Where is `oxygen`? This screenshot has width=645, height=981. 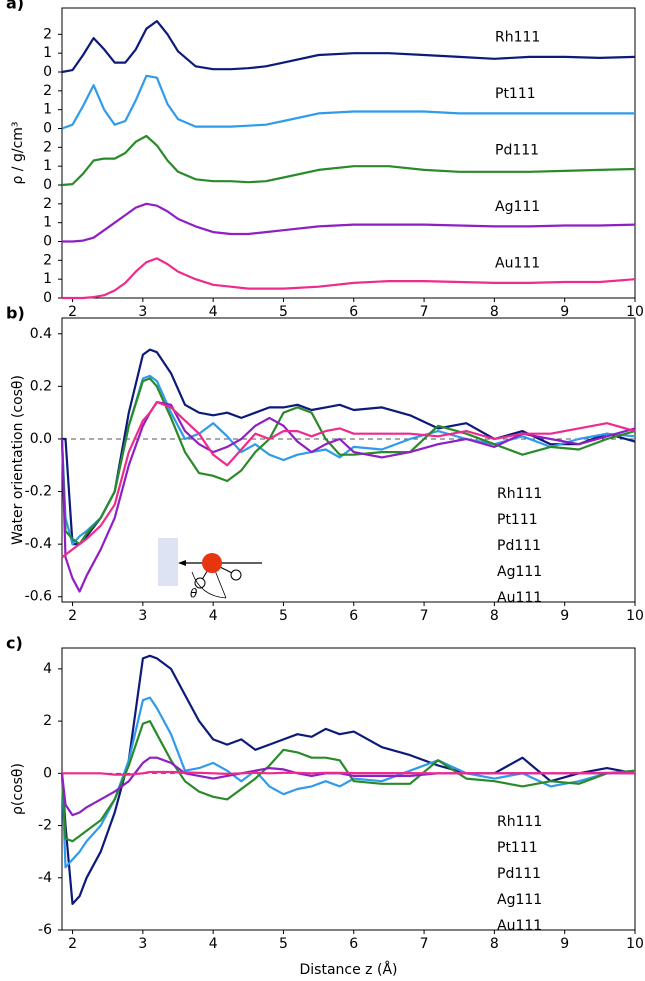 oxygen is located at coordinates (212, 563).